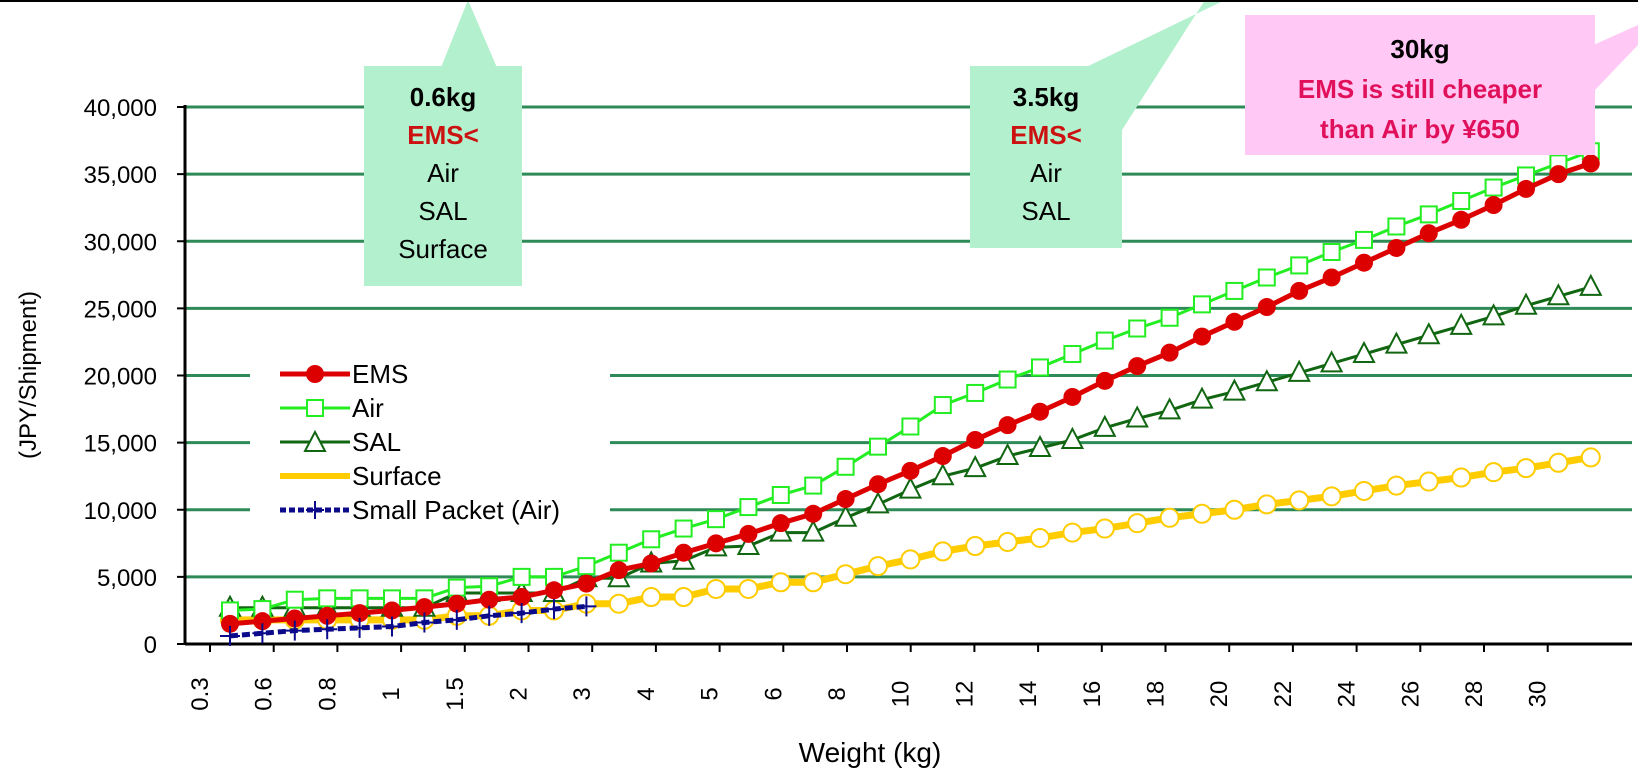 This screenshot has width=1638, height=773. I want to click on x-tick-label: 24, so click(1347, 694).